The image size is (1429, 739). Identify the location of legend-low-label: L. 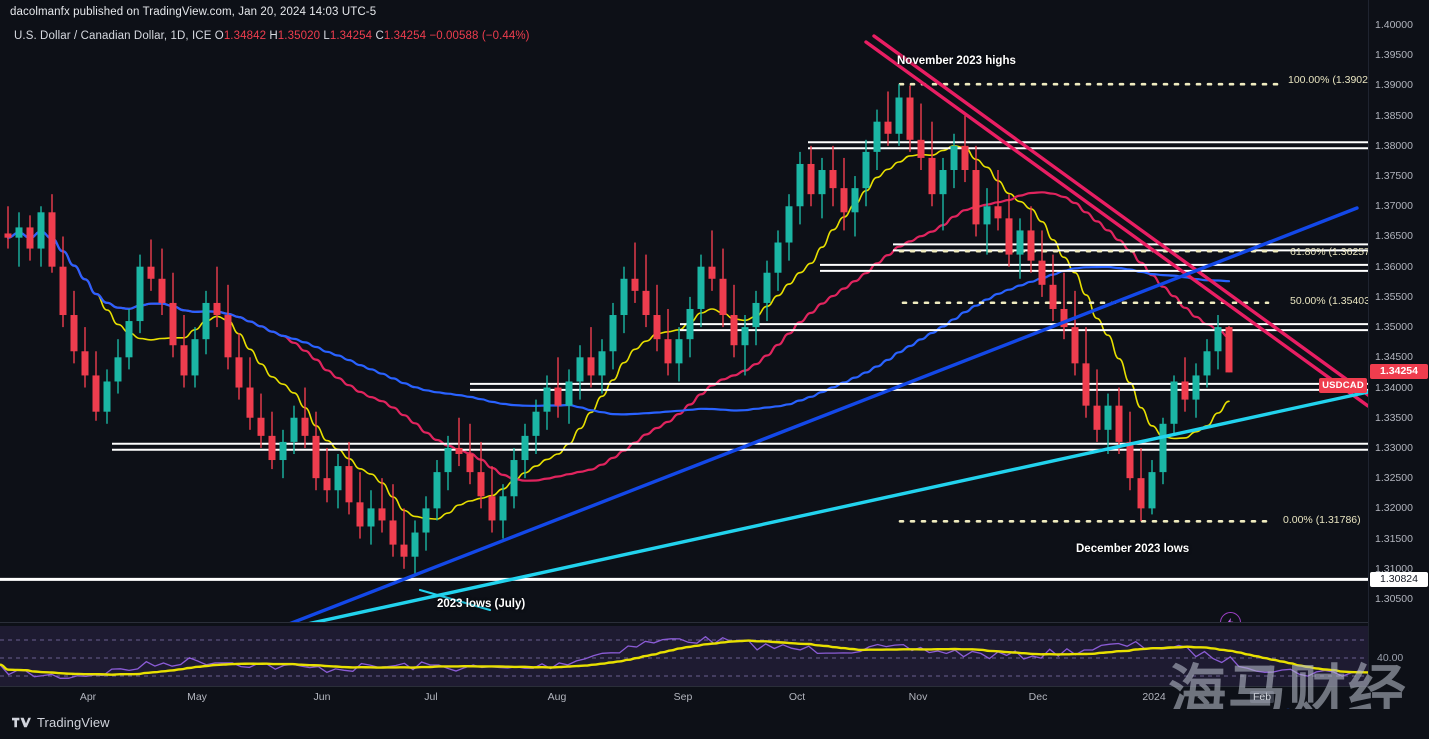
(326, 36).